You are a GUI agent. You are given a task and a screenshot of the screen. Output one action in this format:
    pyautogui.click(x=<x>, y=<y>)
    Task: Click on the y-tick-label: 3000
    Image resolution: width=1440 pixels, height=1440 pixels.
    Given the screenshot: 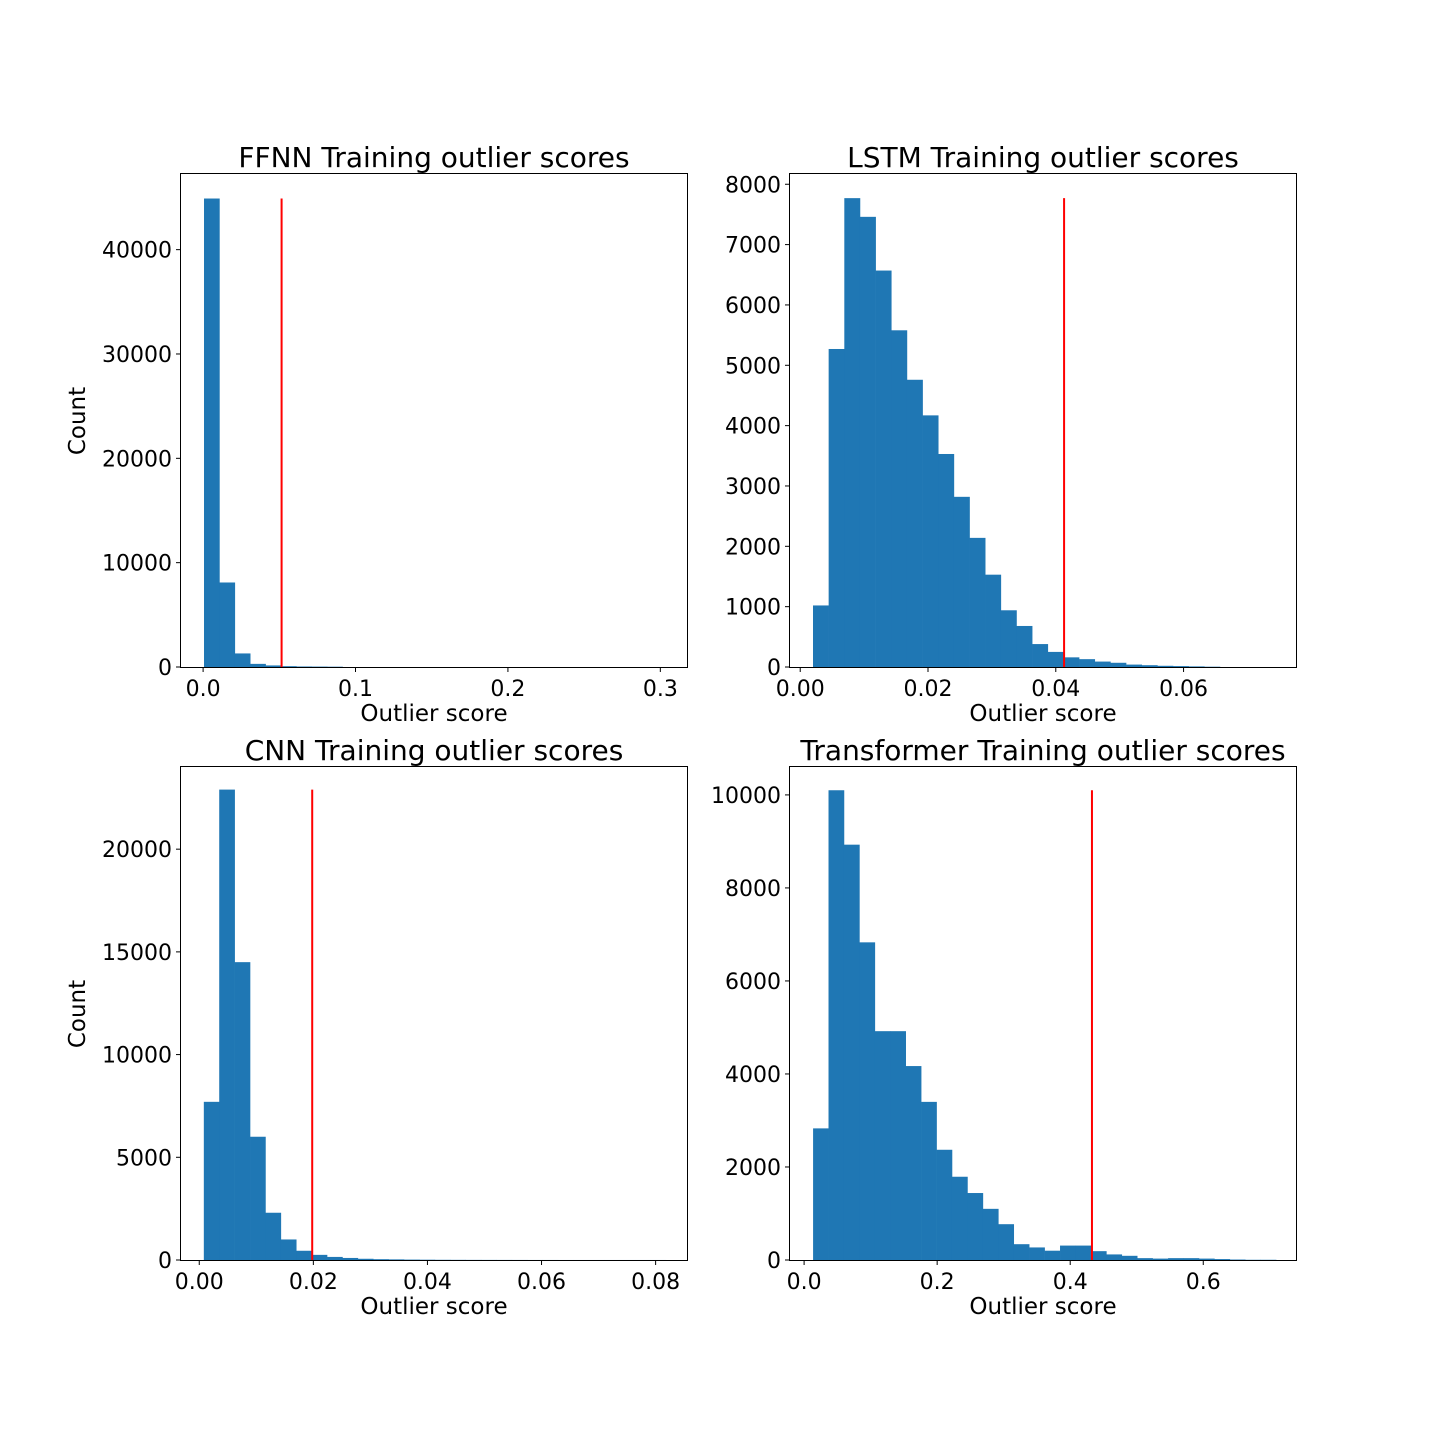 What is the action you would take?
    pyautogui.click(x=753, y=487)
    